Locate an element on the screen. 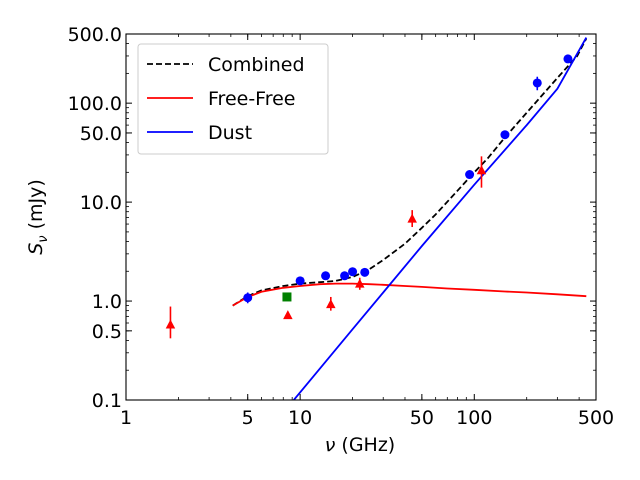 The width and height of the screenshot is (640, 480). line-free-free is located at coordinates (409, 294).